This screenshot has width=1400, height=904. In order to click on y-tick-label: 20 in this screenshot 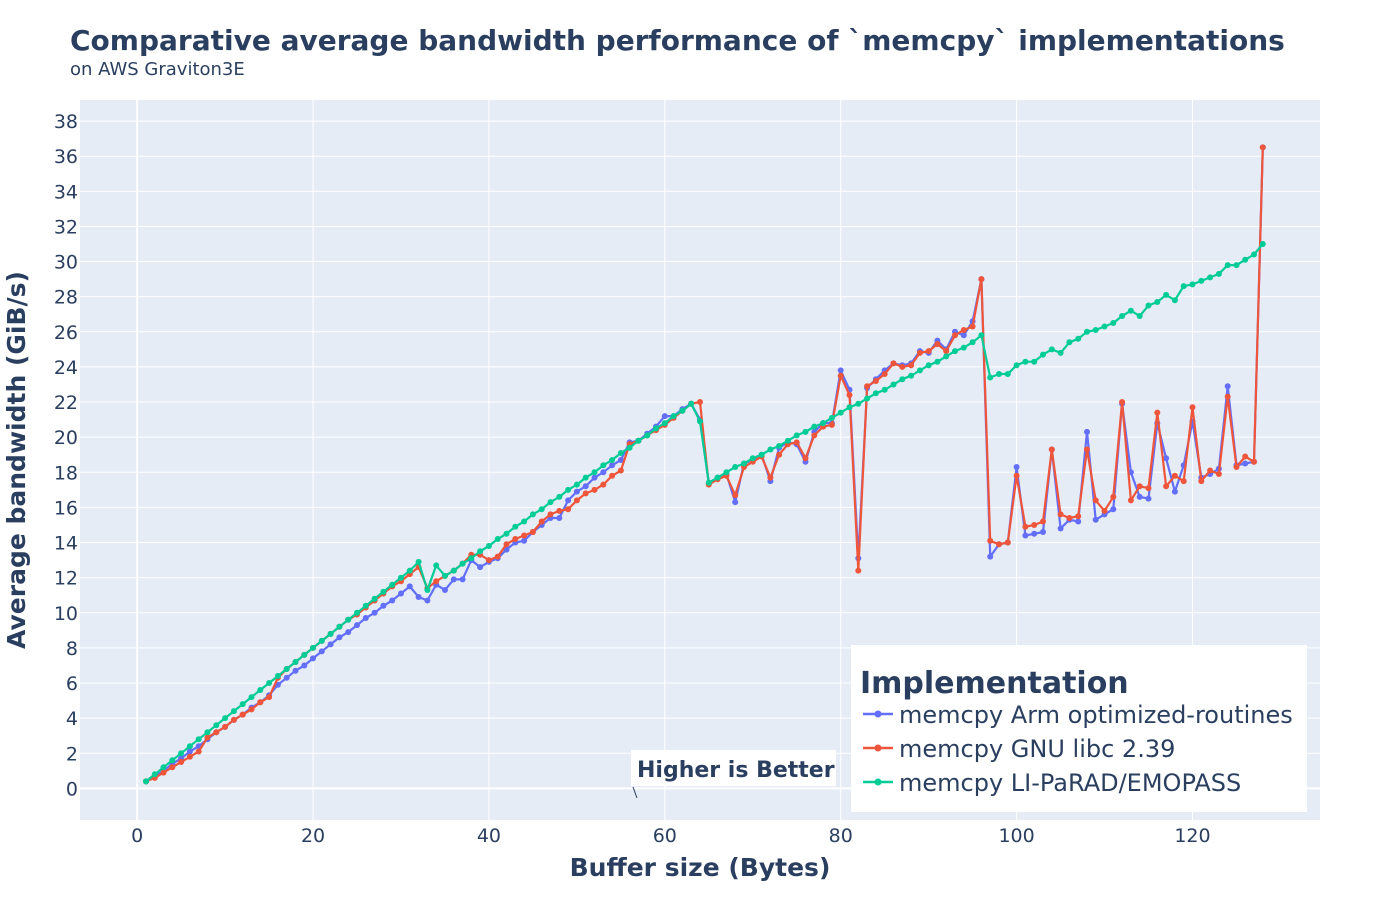, I will do `click(66, 438)`.